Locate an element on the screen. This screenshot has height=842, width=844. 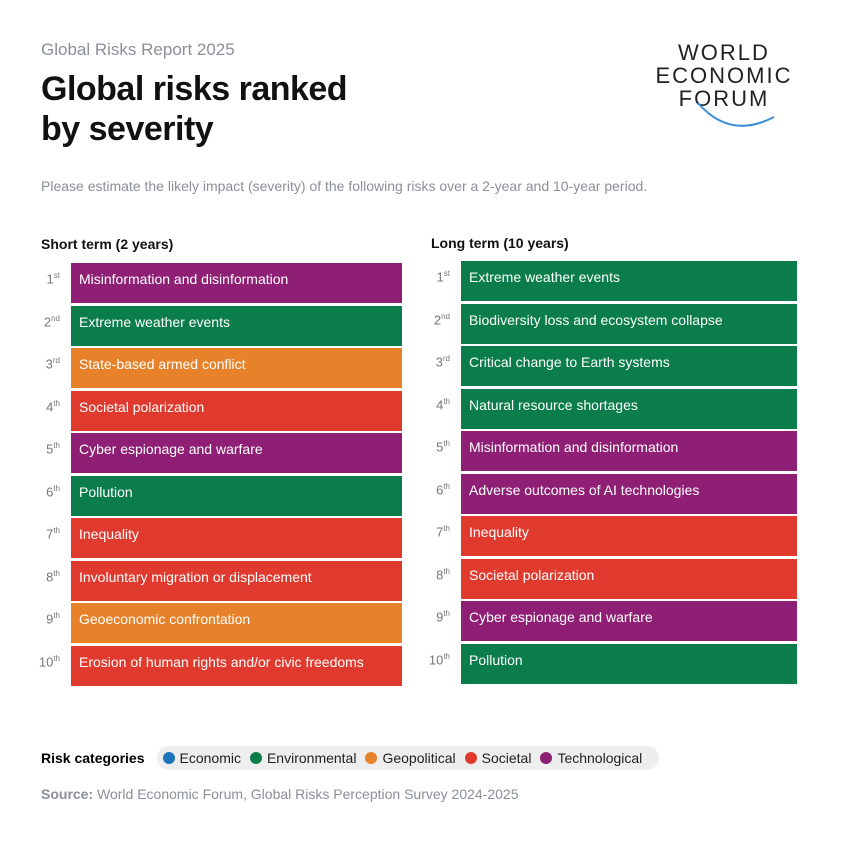
legend-label: Geopolitical is located at coordinates (419, 758).